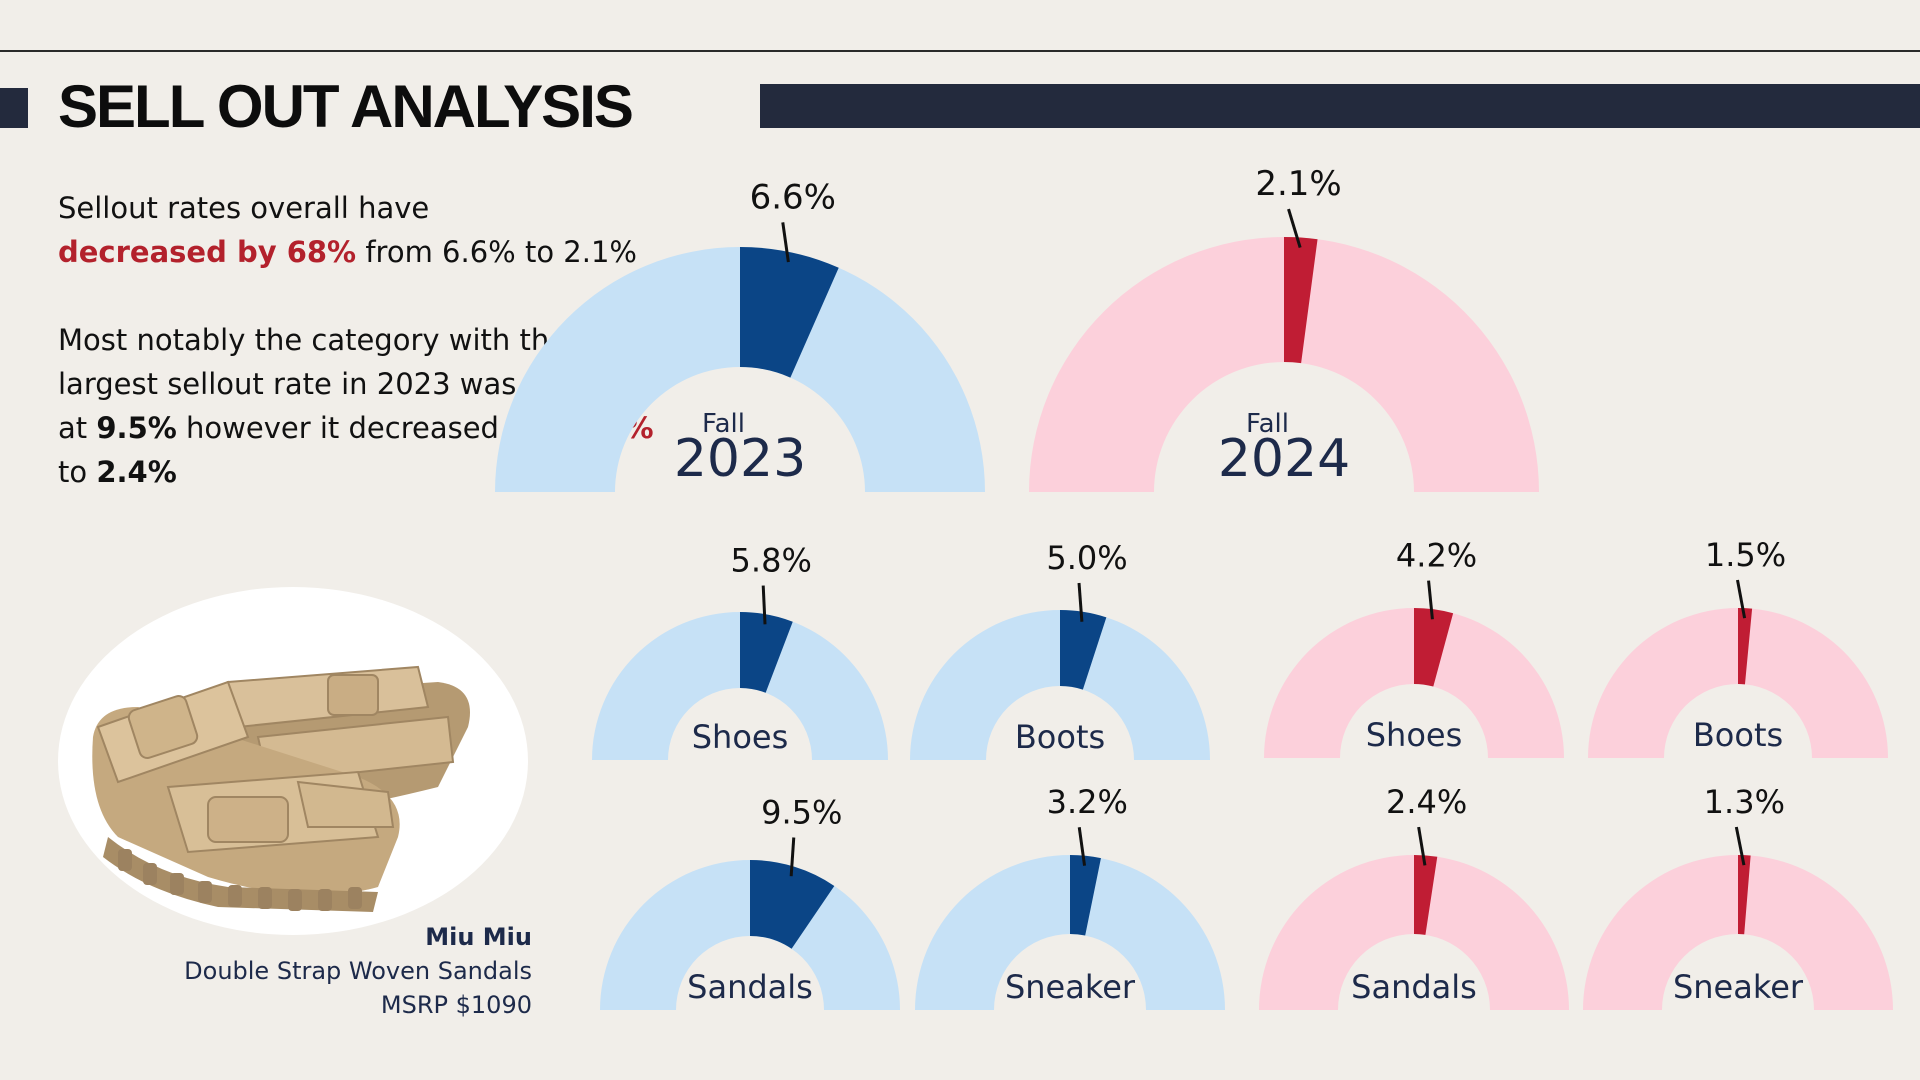  What do you see at coordinates (1080, 602) in the screenshot?
I see `gauge-leader-boots-2023` at bounding box center [1080, 602].